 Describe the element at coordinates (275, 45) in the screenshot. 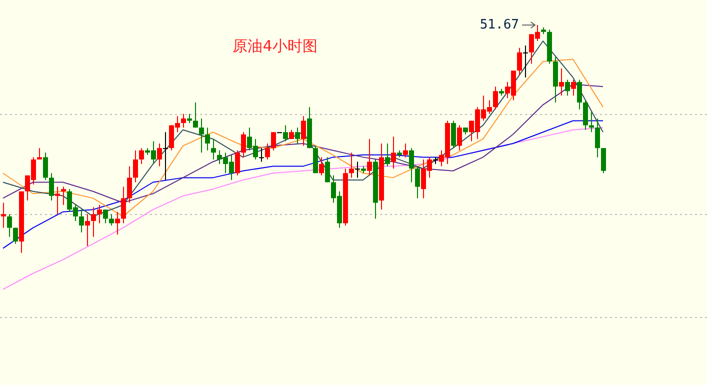

I see `text: 原油4小时图` at that location.